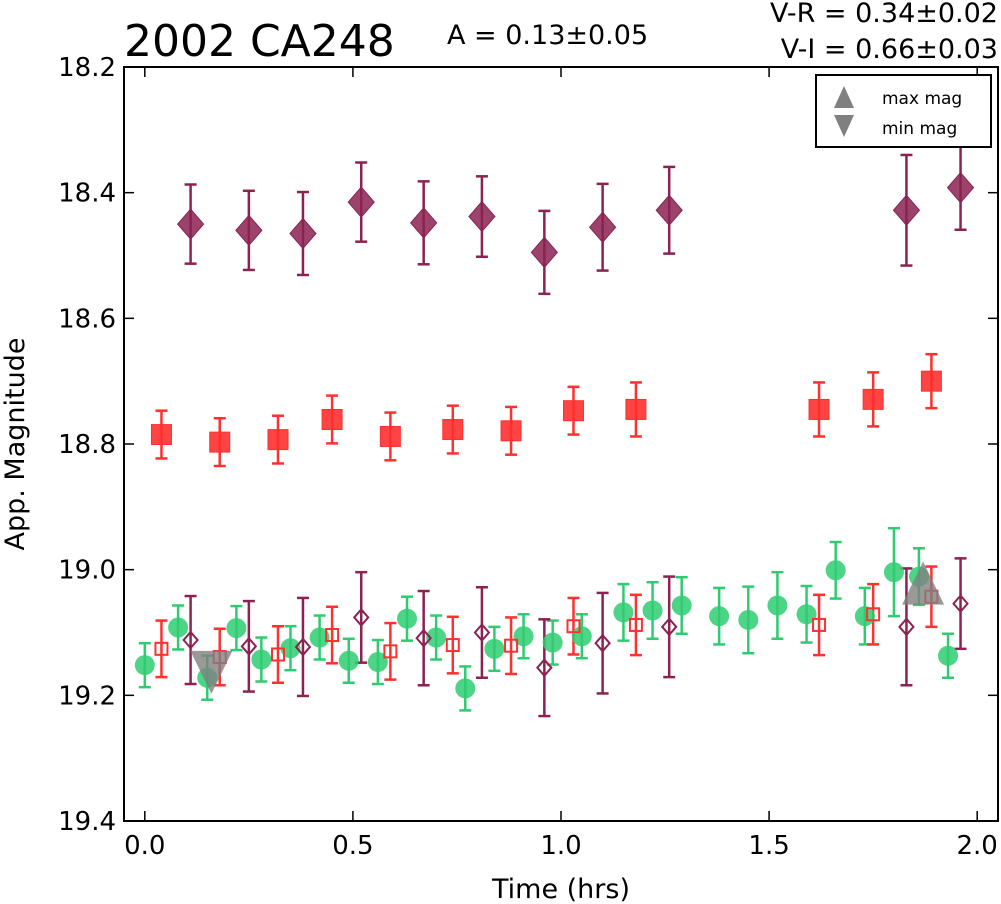 The height and width of the screenshot is (904, 1001). I want to click on color-index-vr: V-R = 0.34±0.02, so click(884, 14).